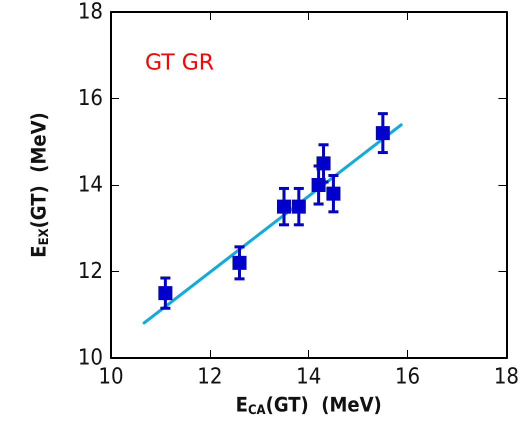  Describe the element at coordinates (507, 377) in the screenshot. I see `x-tick-label: 18` at that location.